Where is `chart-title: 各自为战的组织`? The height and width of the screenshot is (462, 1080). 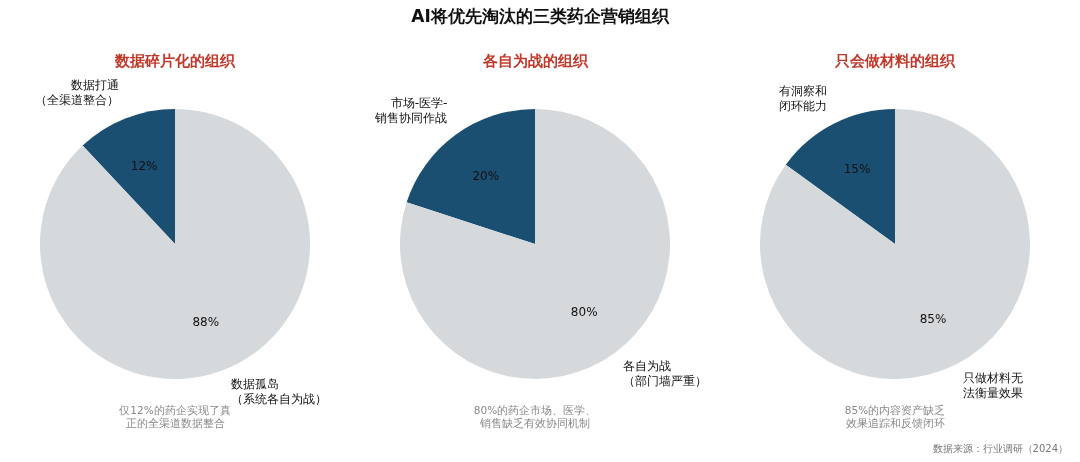
chart-title: 各自为战的组织 is located at coordinates (535, 61).